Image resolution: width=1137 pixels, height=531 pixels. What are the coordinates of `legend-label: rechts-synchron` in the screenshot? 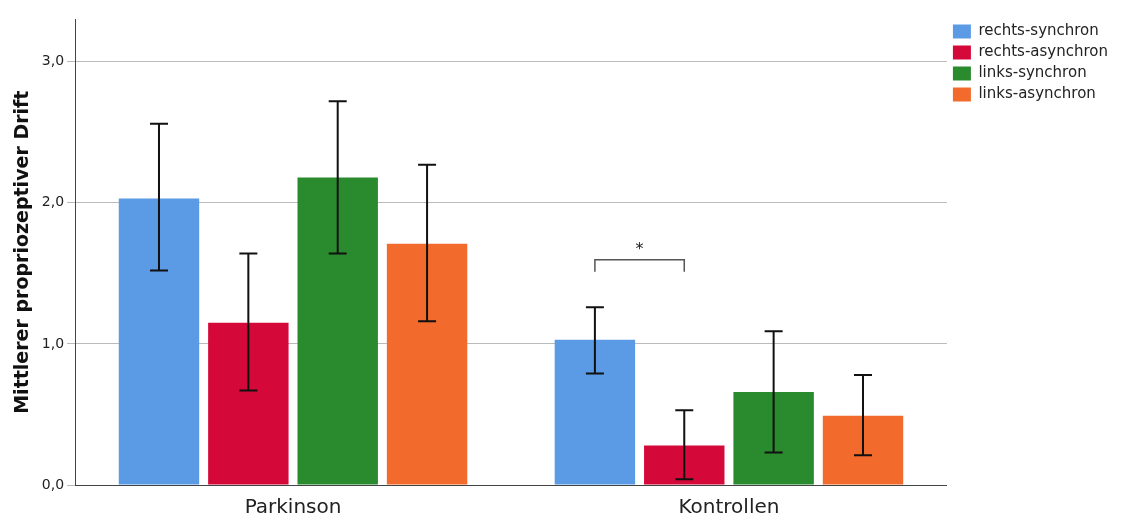 It's located at (1038, 30).